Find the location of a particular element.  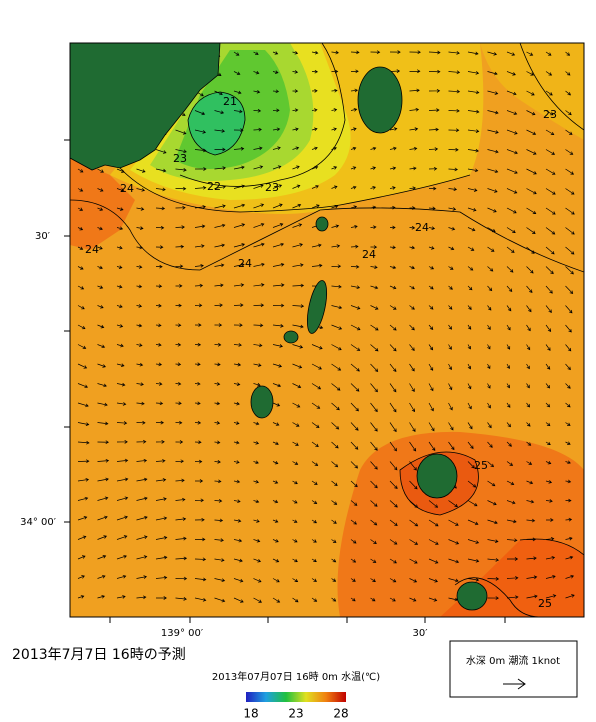

legend-arrow is located at coordinates (514, 684).